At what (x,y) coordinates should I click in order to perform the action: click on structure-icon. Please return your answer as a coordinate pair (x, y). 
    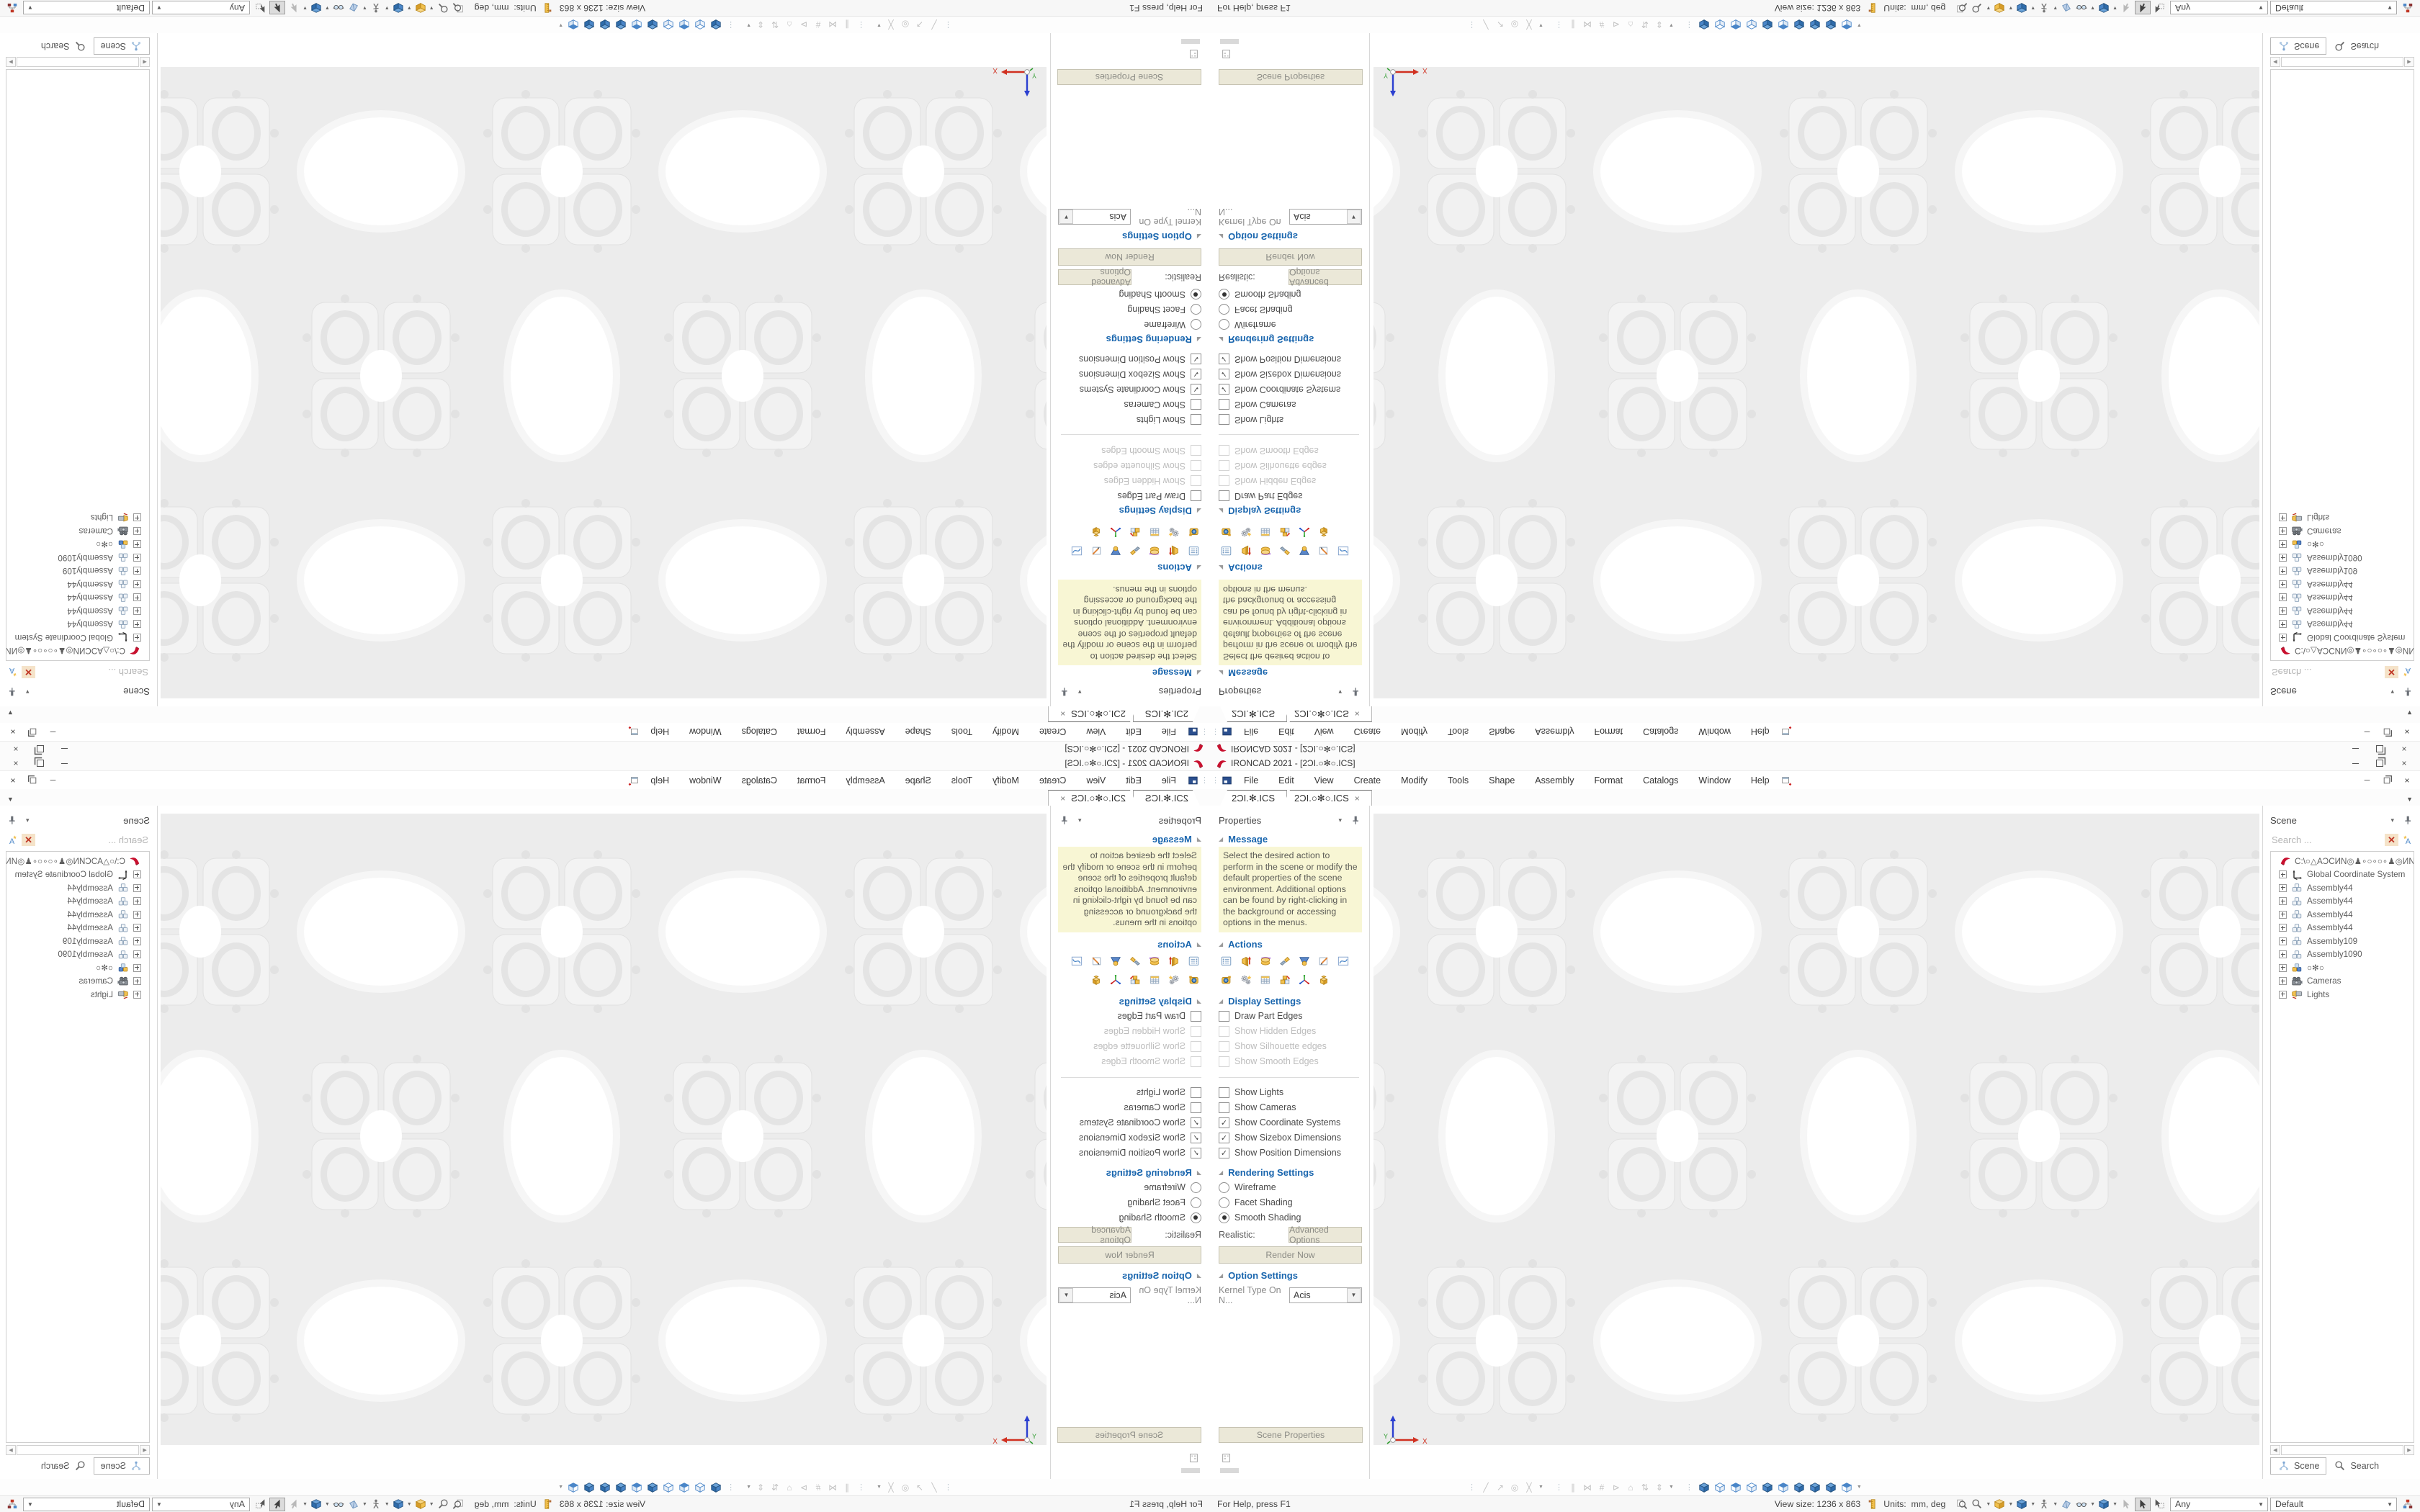
    Looking at the image, I should click on (13, 1504).